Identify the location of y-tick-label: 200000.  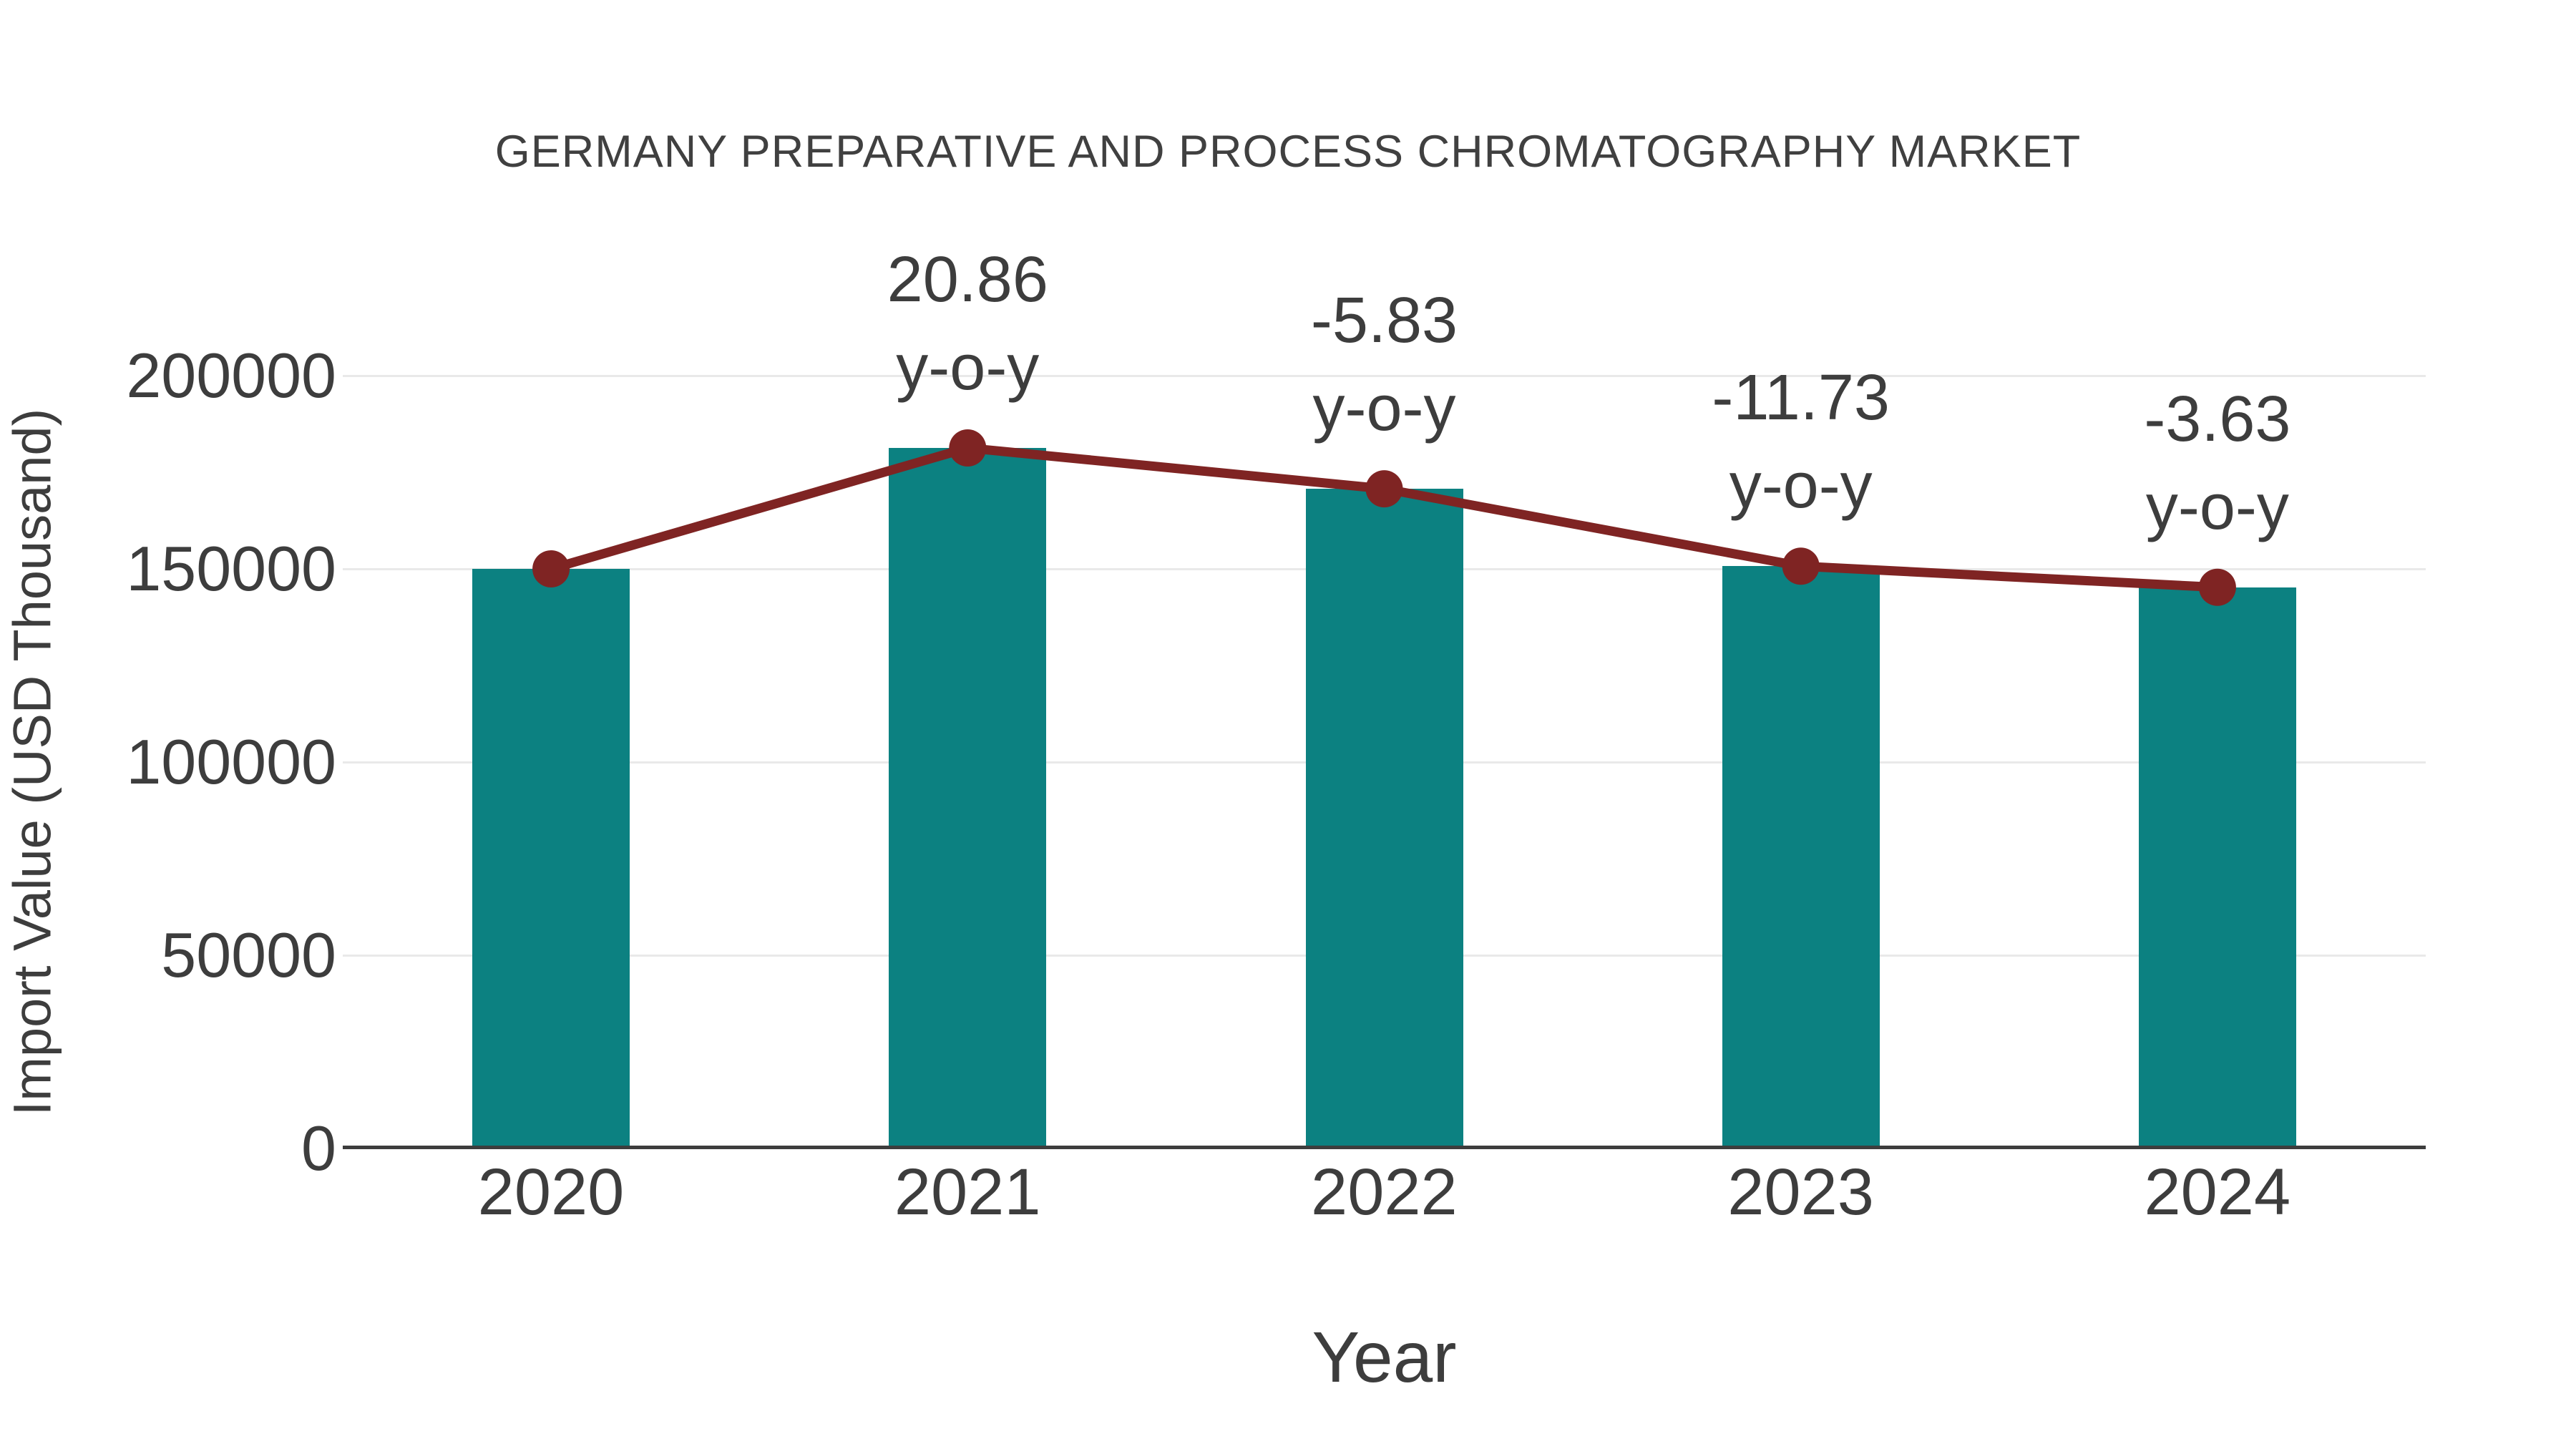
(231, 375).